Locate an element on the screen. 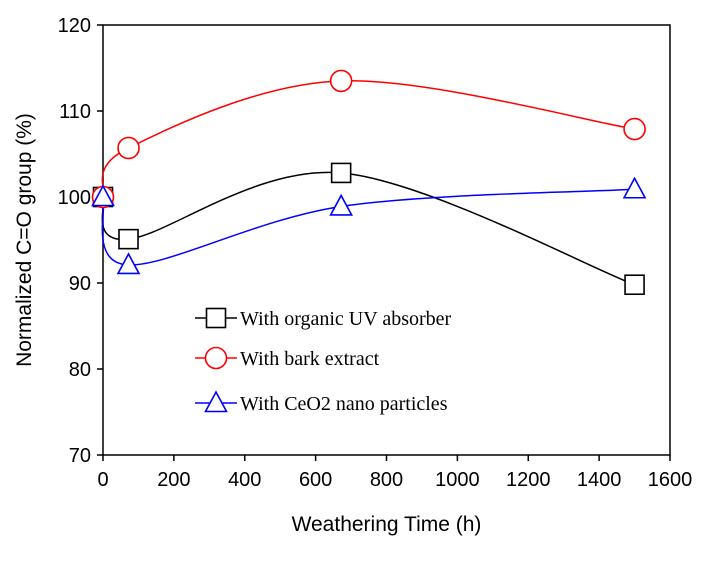 This screenshot has height=561, width=702. legend-label: With bark extract is located at coordinates (310, 359).